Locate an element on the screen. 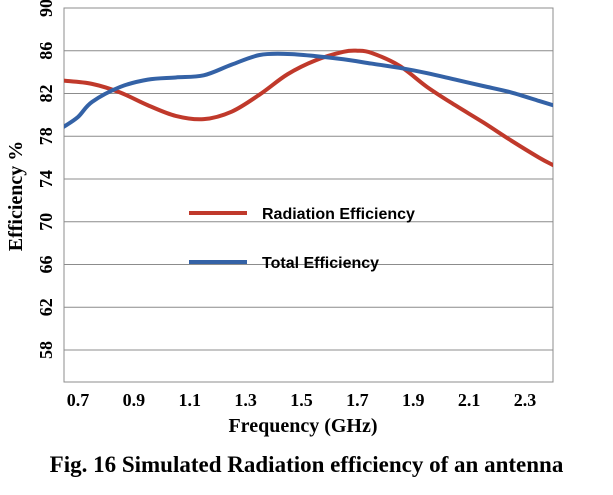 The image size is (613, 495). legend-label: Radiation Efficiency is located at coordinates (338, 214).